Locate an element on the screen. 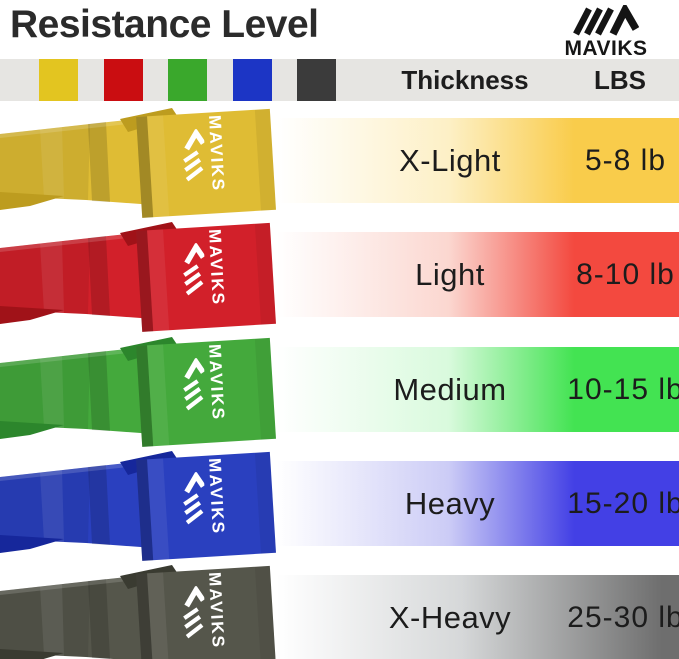 The height and width of the screenshot is (659, 679). band-row-x-heavy: MAVIKS X-Heavy 25-30 lb is located at coordinates (339, 610).